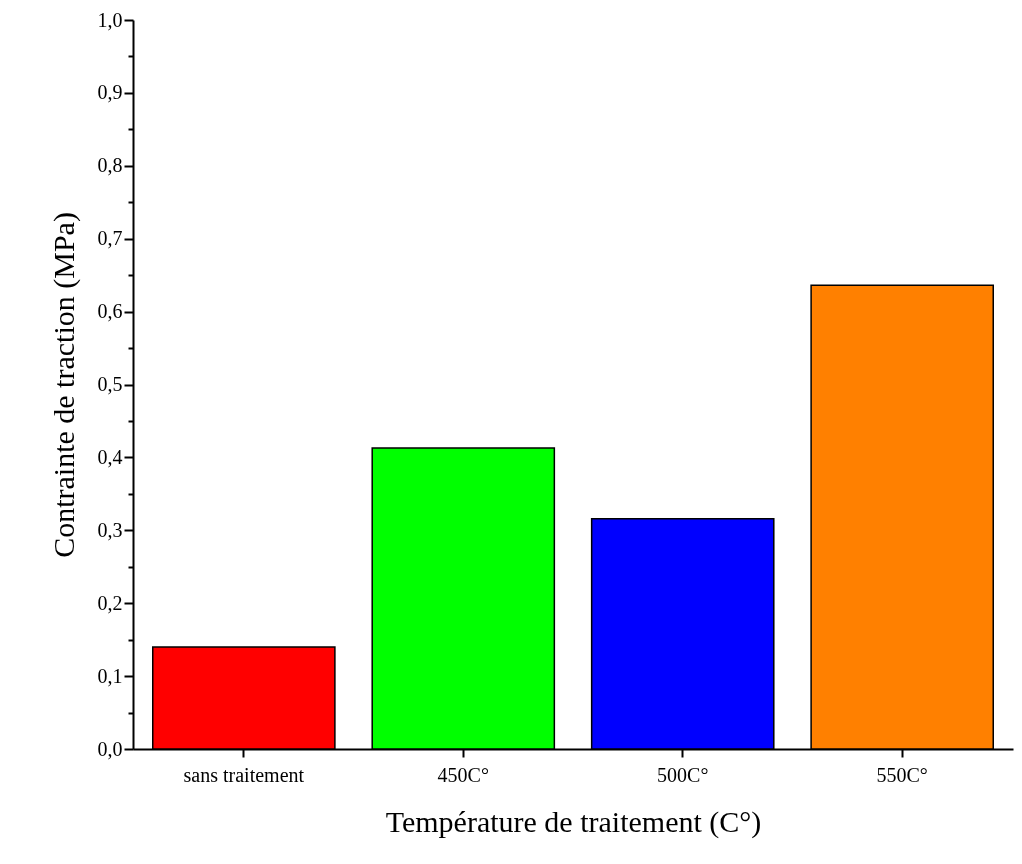 The image size is (1022, 864). Describe the element at coordinates (110, 165) in the screenshot. I see `y-tick-label: 0,8` at that location.